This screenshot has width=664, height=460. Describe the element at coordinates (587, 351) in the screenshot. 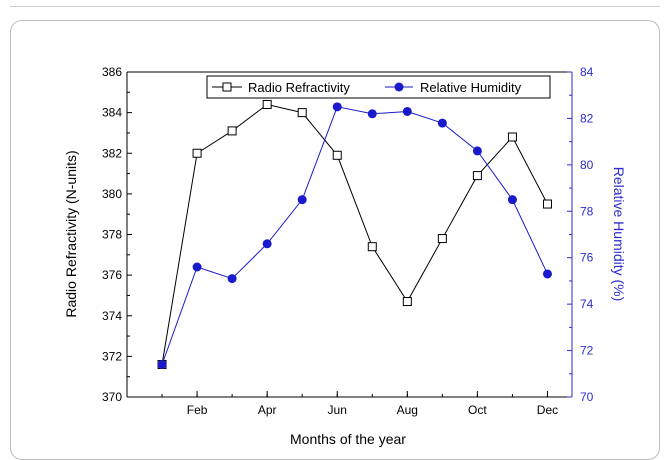

I see `y2-tick-label: 72` at that location.